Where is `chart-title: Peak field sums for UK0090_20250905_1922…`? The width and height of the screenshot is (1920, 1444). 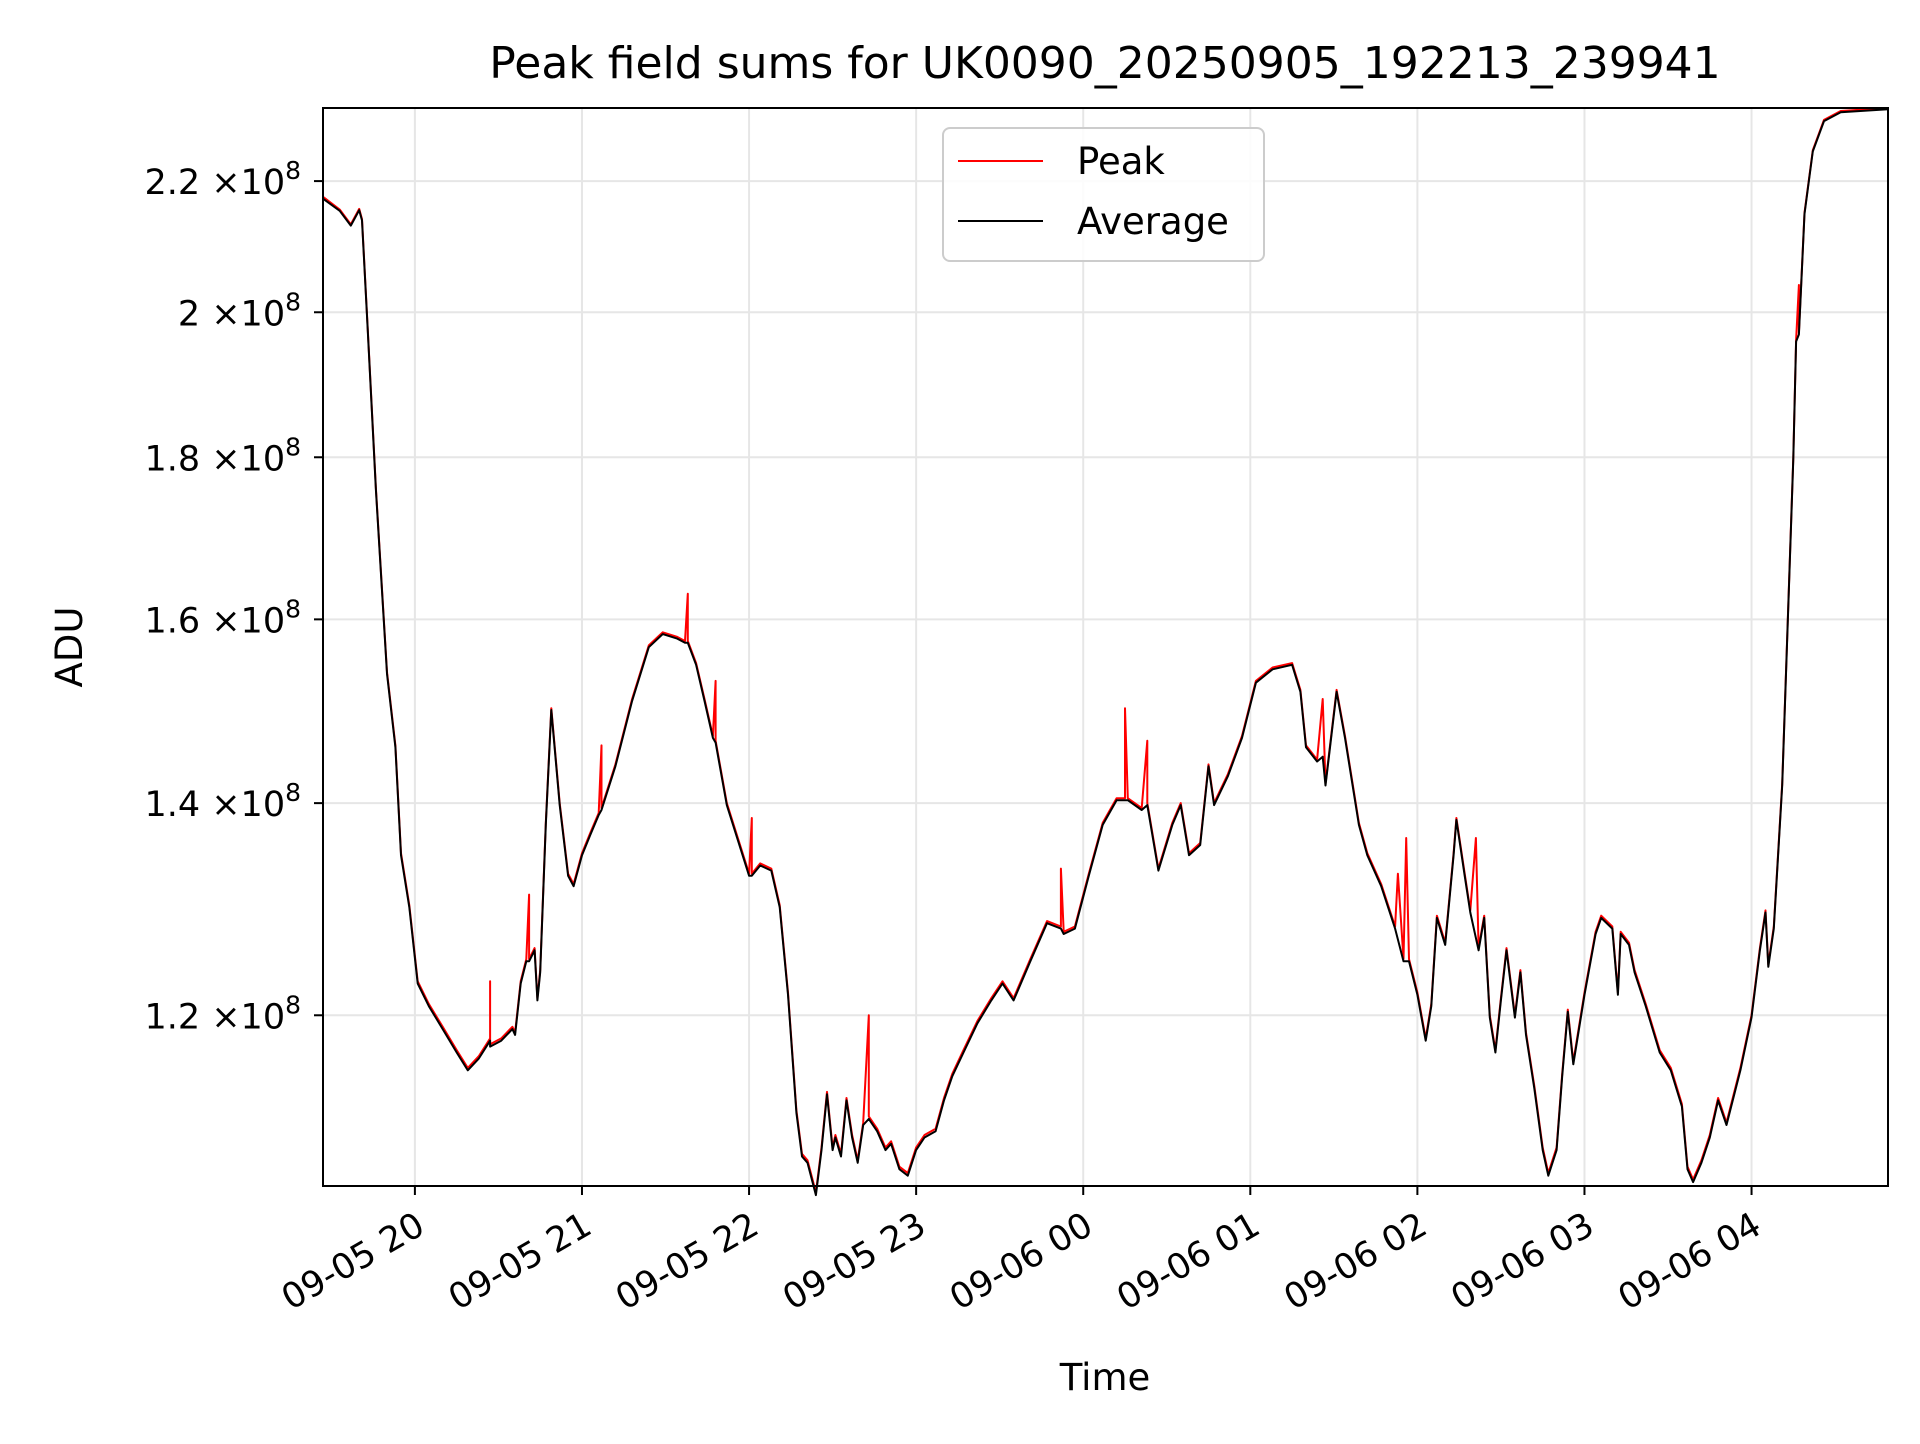
chart-title: Peak field sums for UK0090_20250905_1922… is located at coordinates (1104, 63).